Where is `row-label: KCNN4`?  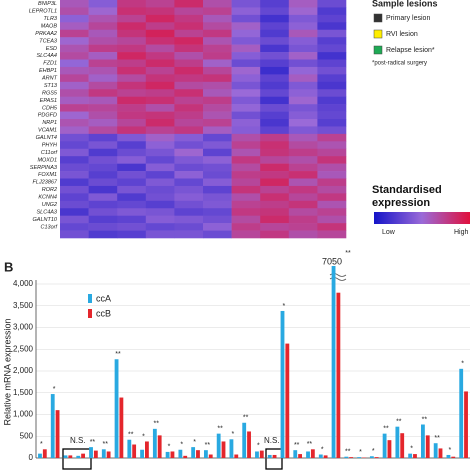
row-label: KCNN4 is located at coordinates (47, 198).